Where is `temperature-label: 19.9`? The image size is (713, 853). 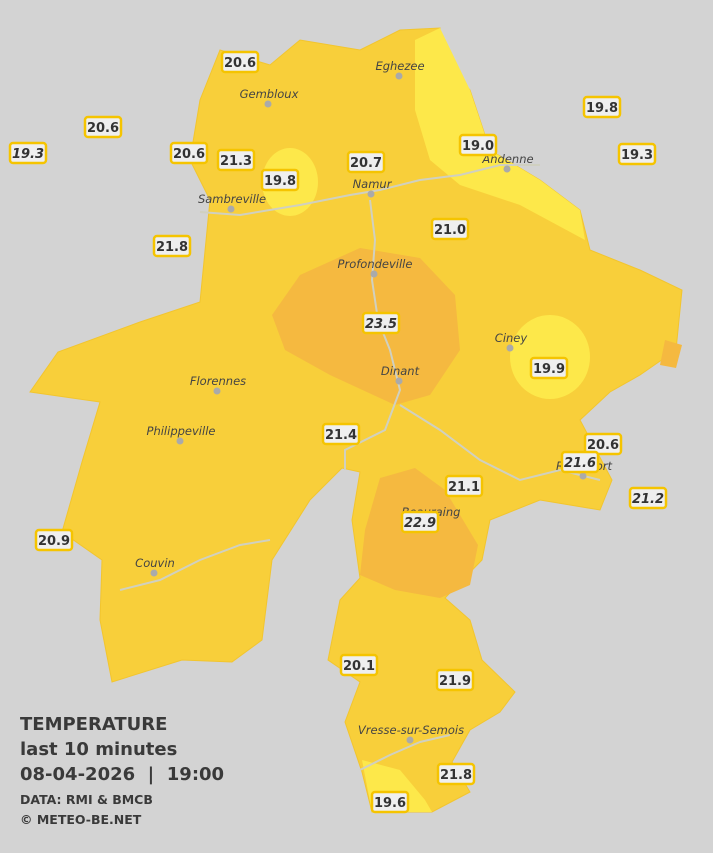 temperature-label: 19.9 is located at coordinates (549, 369).